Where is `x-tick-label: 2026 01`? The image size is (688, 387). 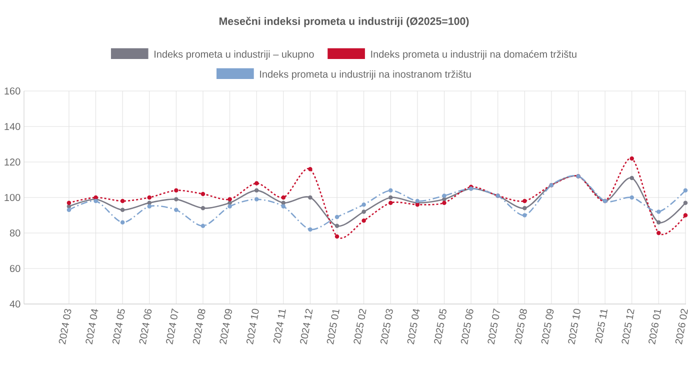
x-tick-label: 2026 01 is located at coordinates (655, 327).